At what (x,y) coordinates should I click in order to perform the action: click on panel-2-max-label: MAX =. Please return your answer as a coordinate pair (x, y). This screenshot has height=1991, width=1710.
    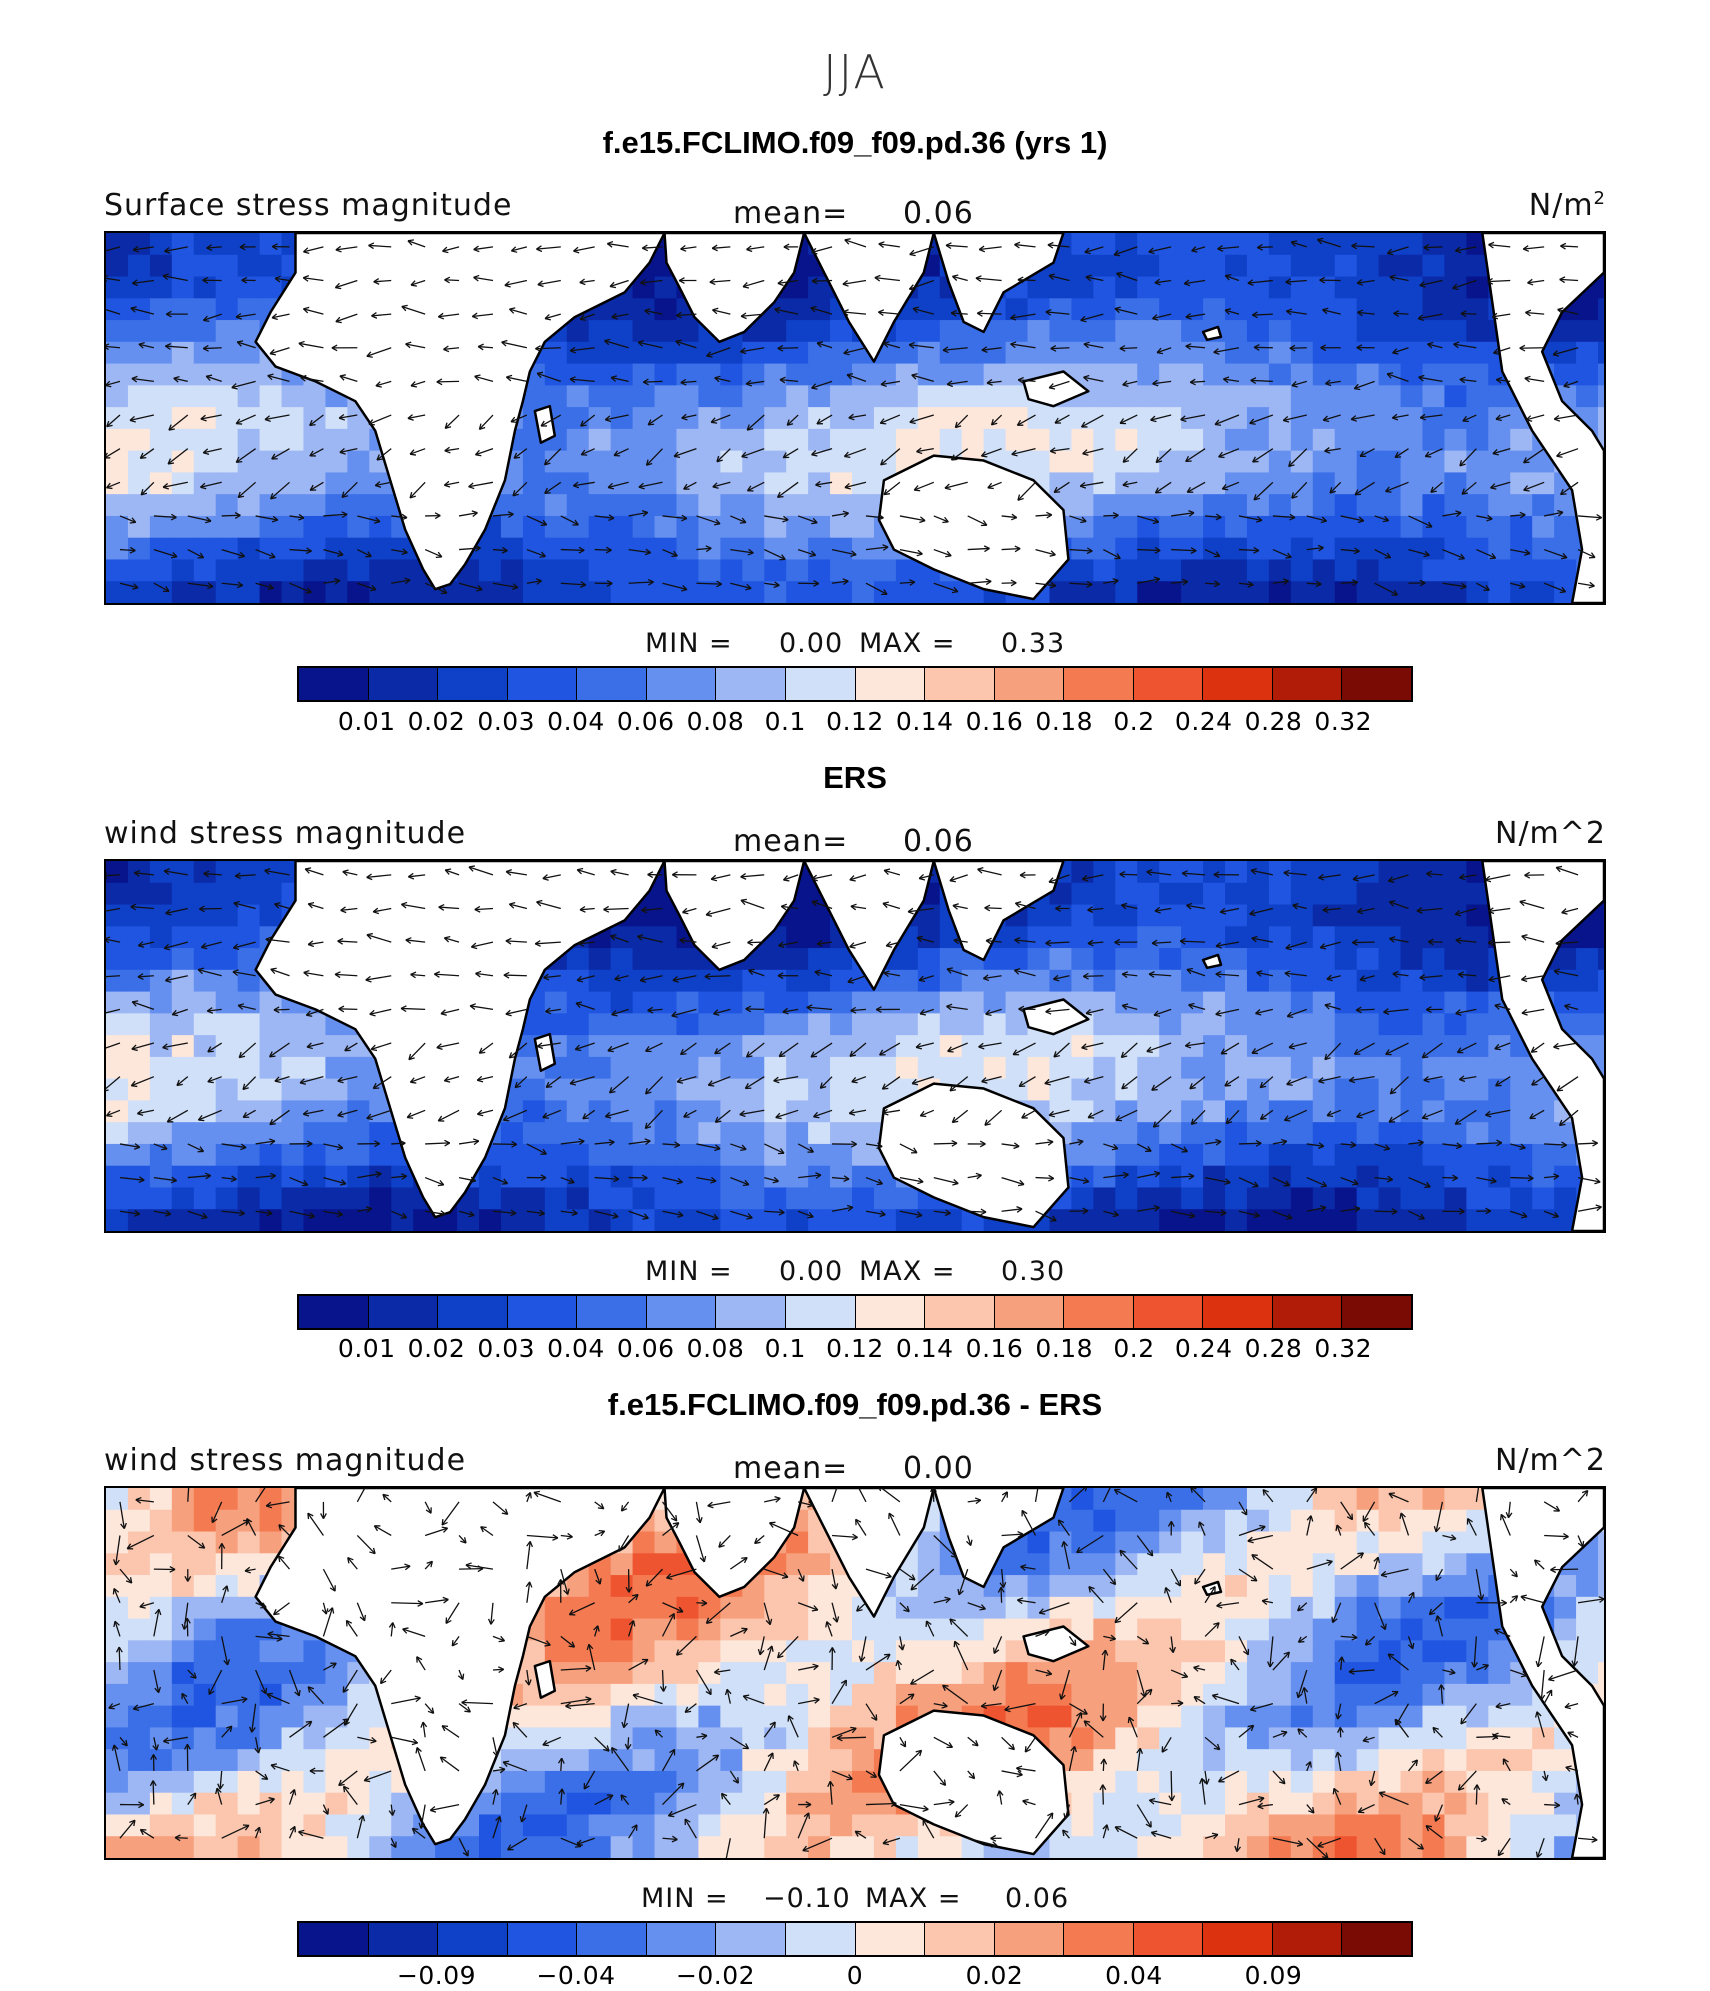
    Looking at the image, I should click on (907, 1271).